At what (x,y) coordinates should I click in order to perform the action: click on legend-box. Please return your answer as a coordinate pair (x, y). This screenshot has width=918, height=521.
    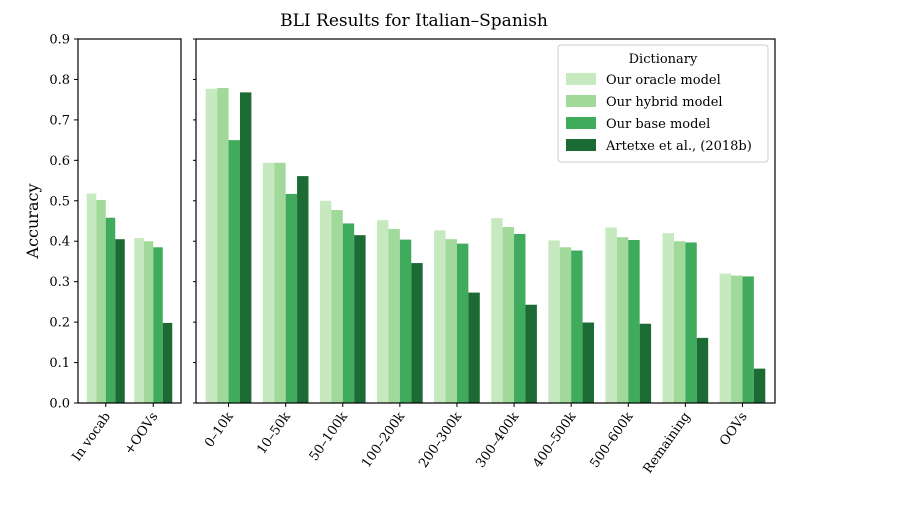
    Looking at the image, I should click on (663, 103).